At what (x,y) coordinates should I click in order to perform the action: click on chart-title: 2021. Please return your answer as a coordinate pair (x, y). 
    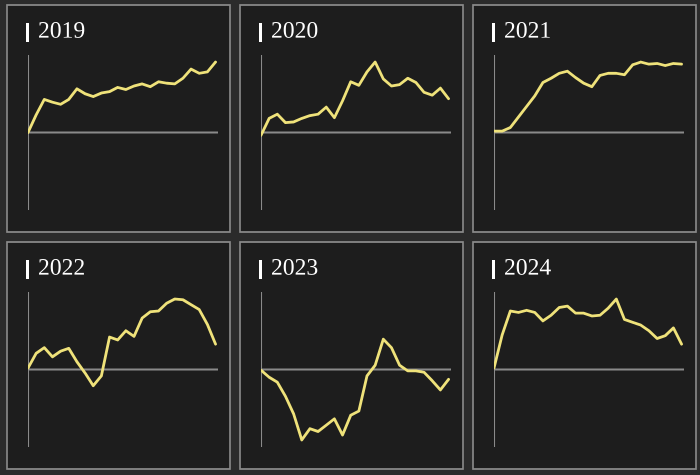
    Looking at the image, I should click on (527, 30).